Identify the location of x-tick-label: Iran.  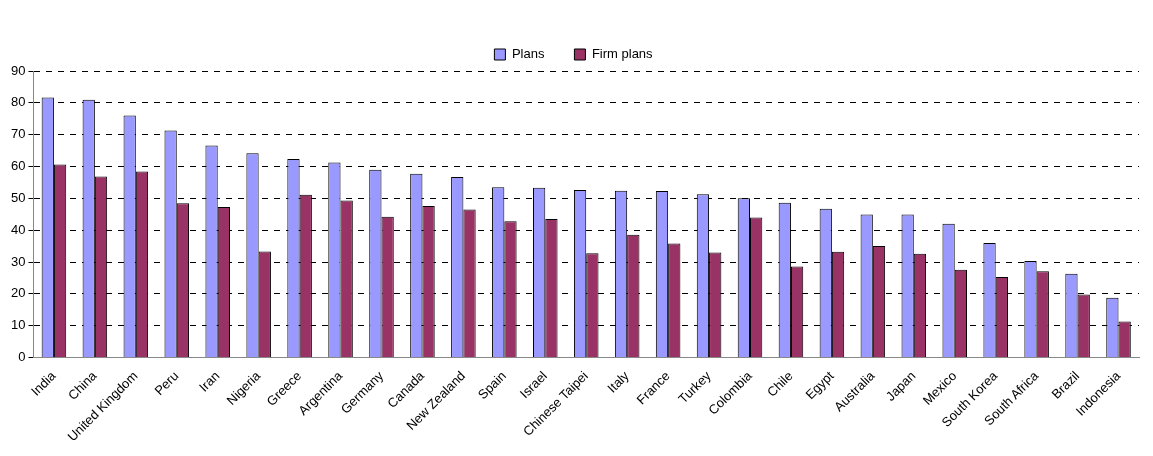
(209, 381).